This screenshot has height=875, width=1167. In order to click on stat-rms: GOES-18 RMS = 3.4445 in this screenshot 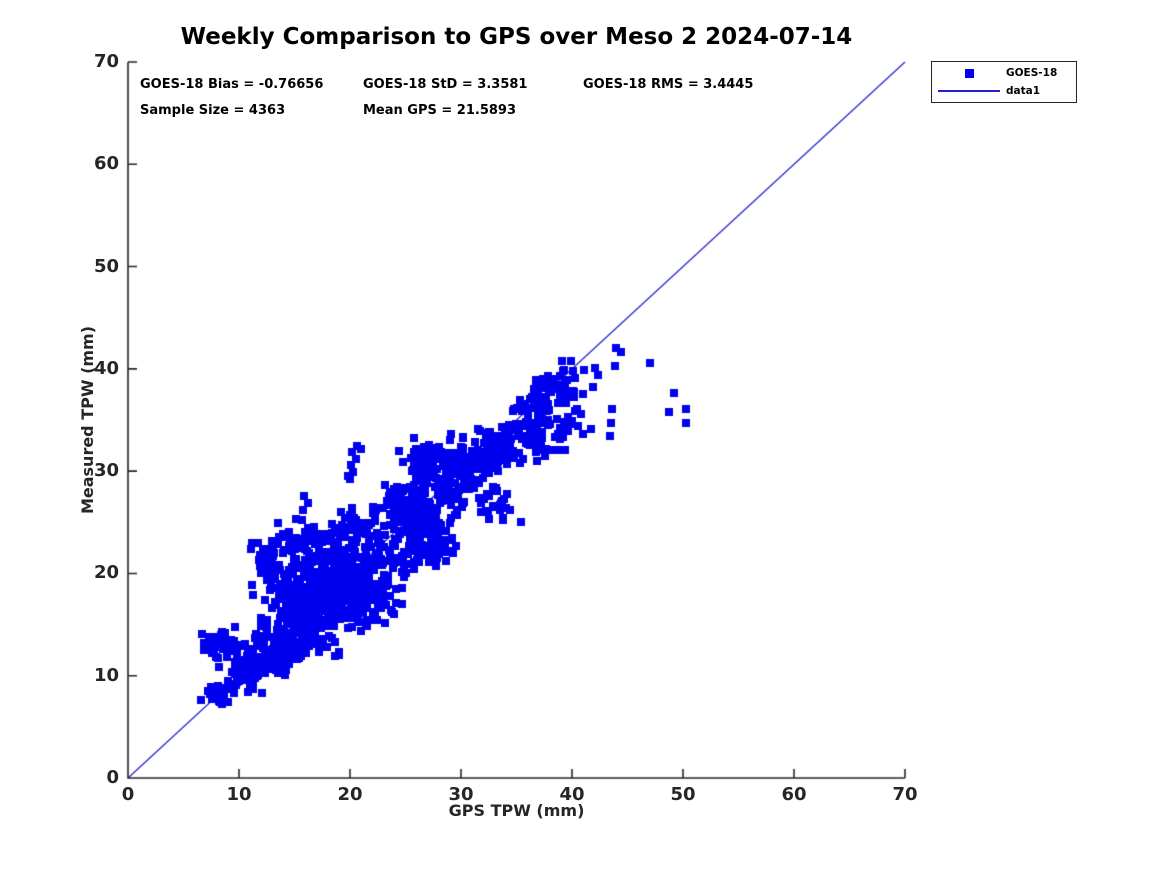, I will do `click(668, 84)`.